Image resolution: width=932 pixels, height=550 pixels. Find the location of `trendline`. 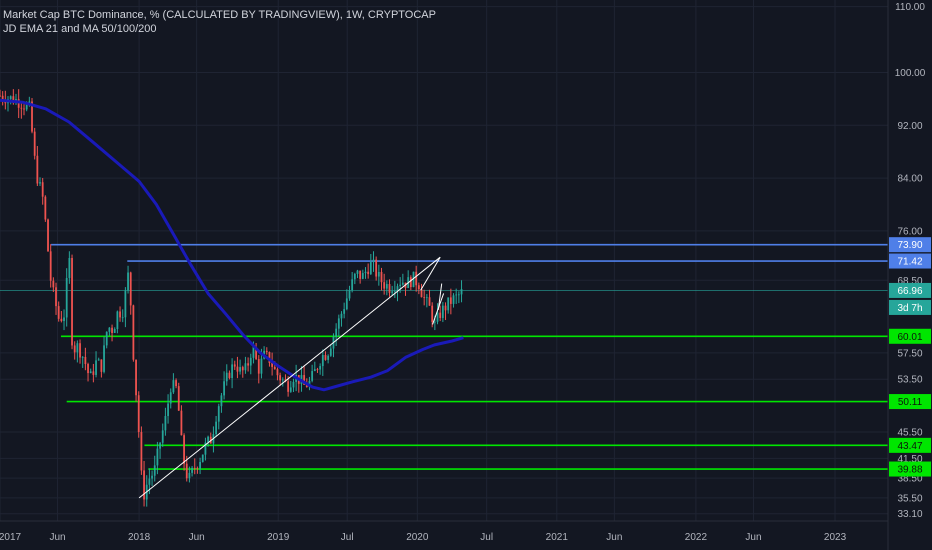

trendline is located at coordinates (289, 377).